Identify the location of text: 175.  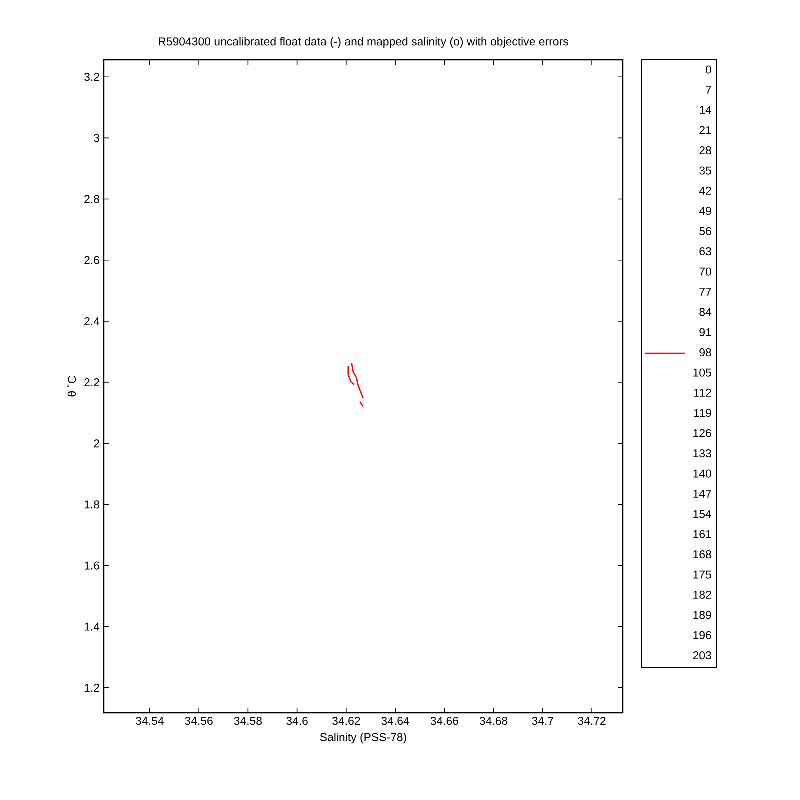
(703, 574).